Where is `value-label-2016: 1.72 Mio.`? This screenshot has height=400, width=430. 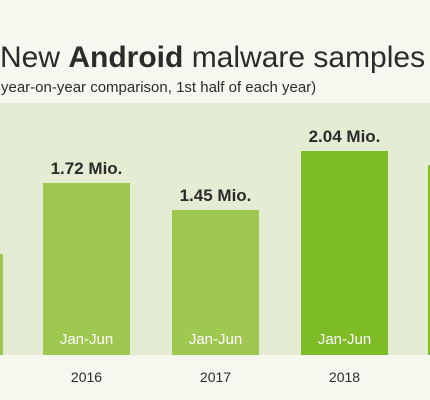
value-label-2016: 1.72 Mio. is located at coordinates (87, 168).